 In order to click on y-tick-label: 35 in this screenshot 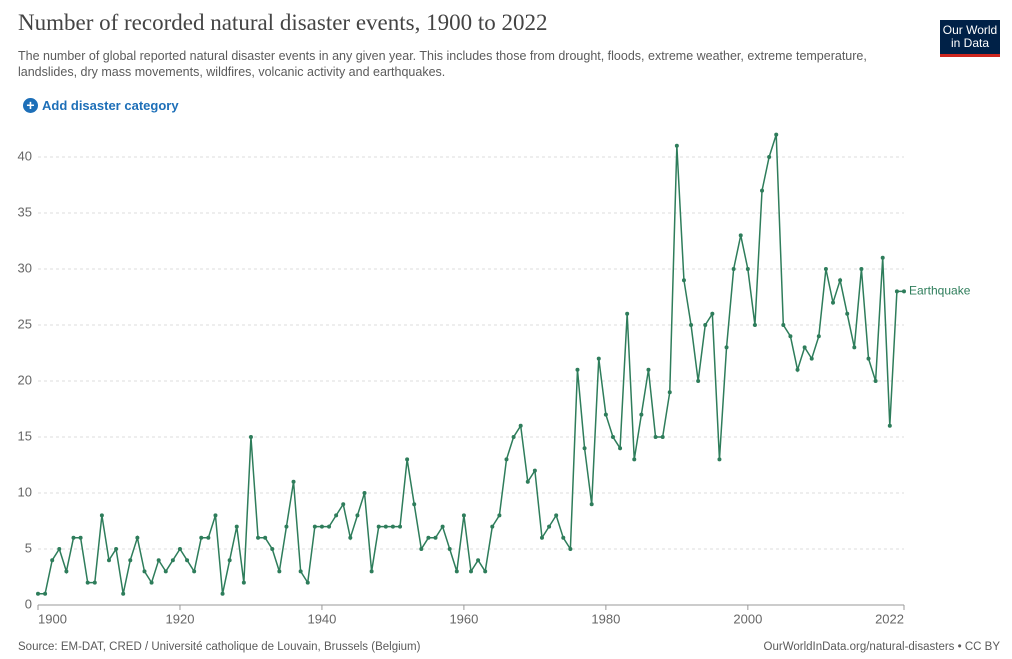, I will do `click(25, 211)`.